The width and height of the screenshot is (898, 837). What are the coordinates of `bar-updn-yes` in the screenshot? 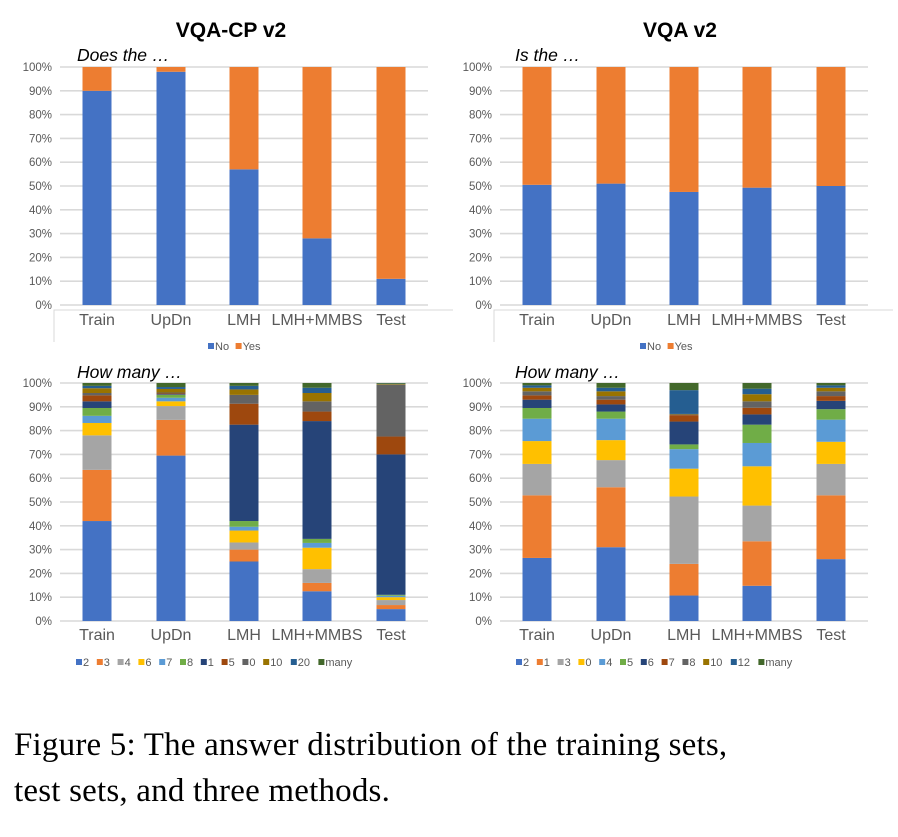 It's located at (611, 125).